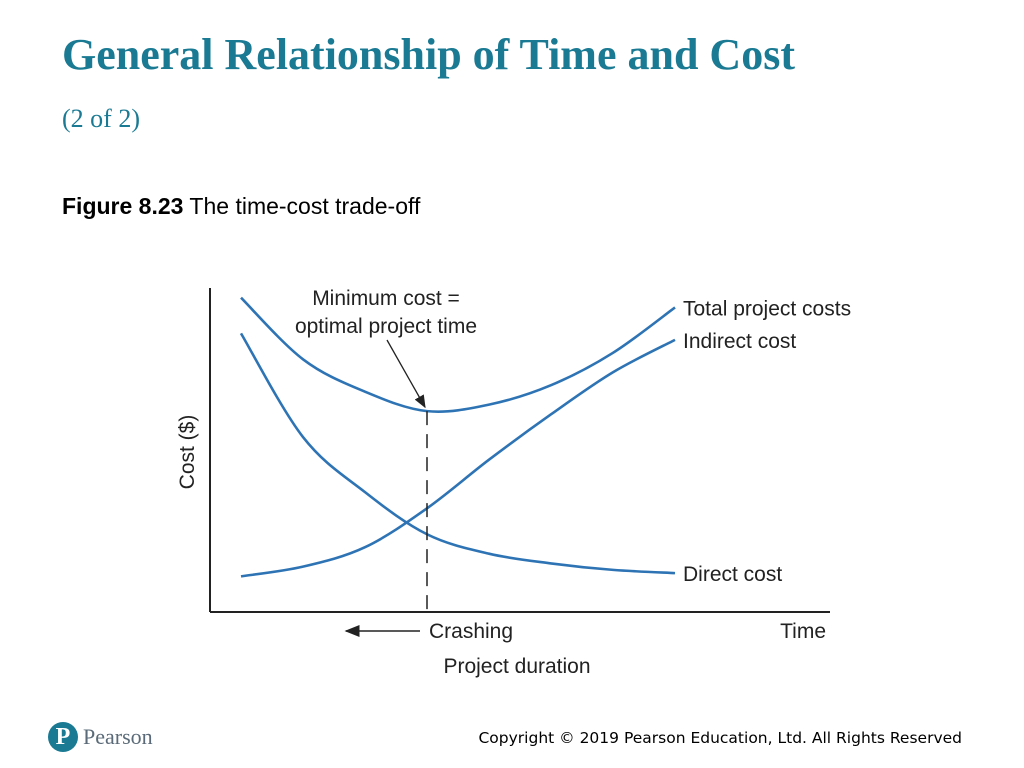 This screenshot has width=1024, height=768. What do you see at coordinates (471, 631) in the screenshot?
I see `crashing-label: Crashing` at bounding box center [471, 631].